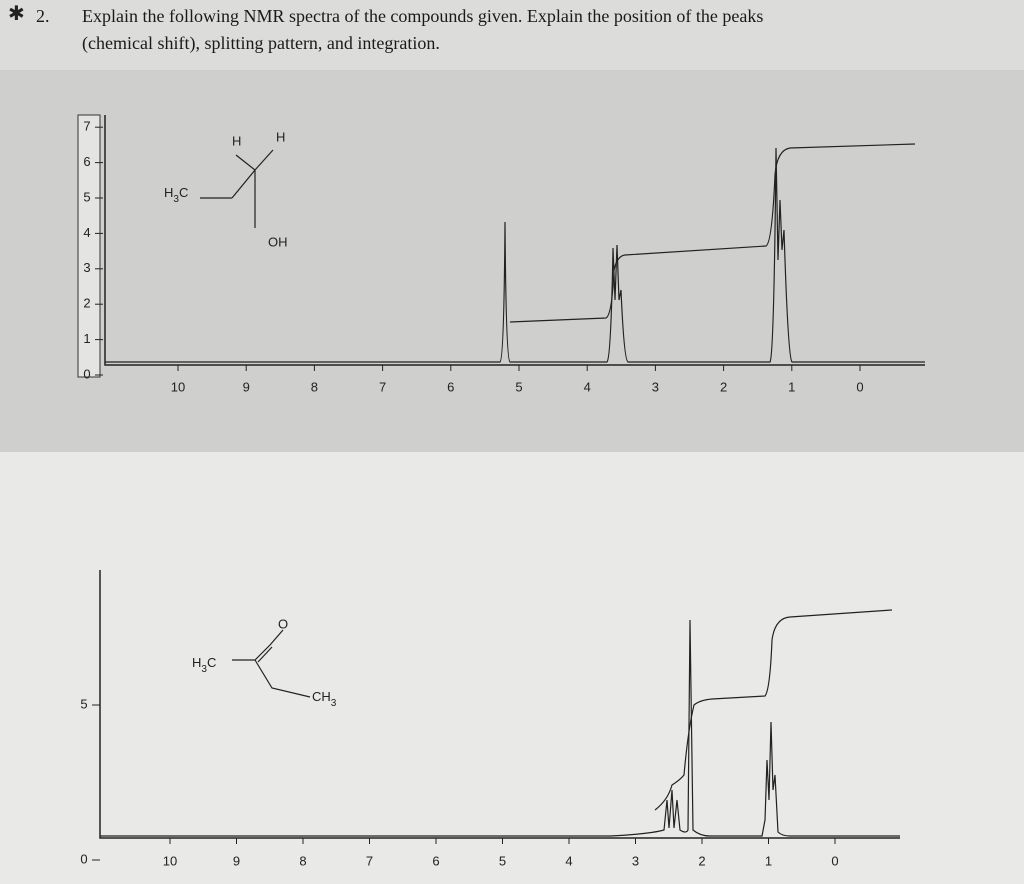 The image size is (1024, 884). What do you see at coordinates (86, 161) in the screenshot?
I see `y-tick-label: 6` at bounding box center [86, 161].